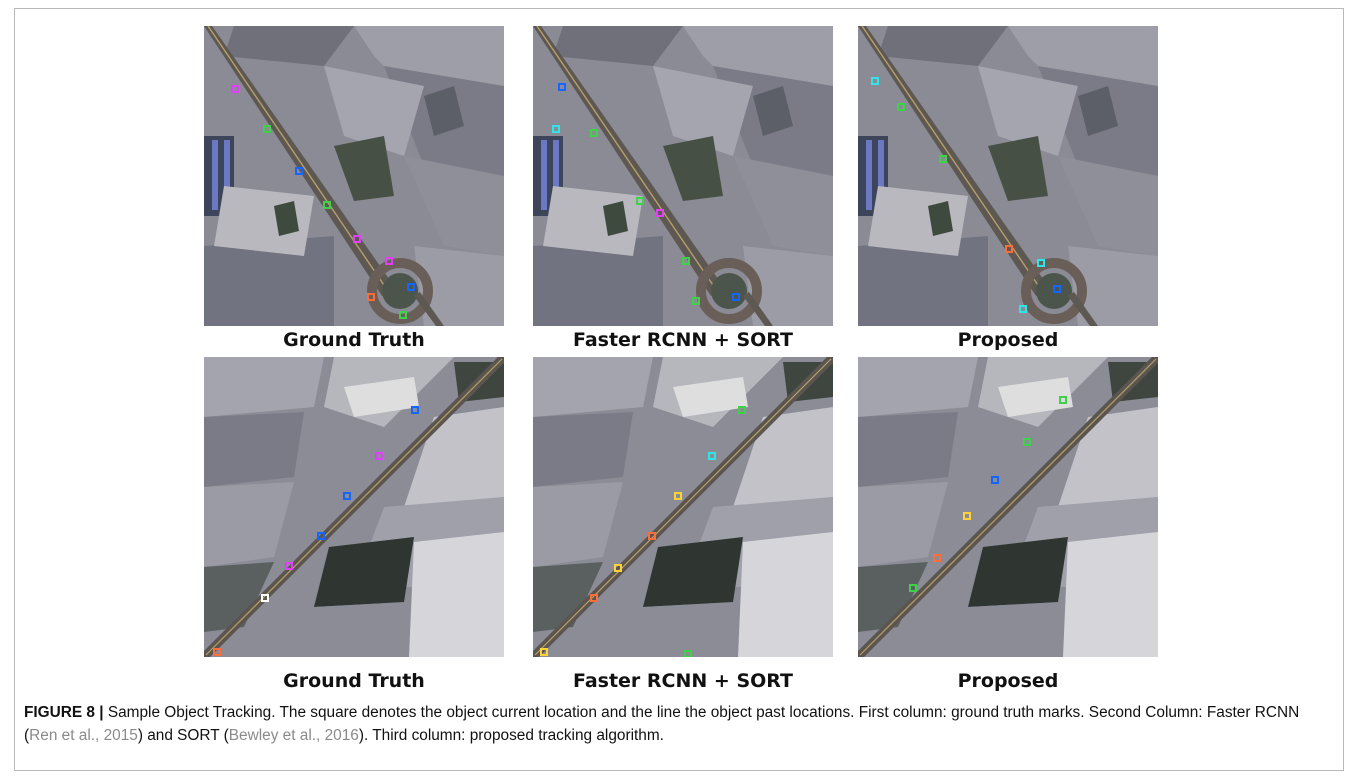 Image resolution: width=1357 pixels, height=779 pixels. I want to click on panel-proposed-highway, so click(1008, 507).